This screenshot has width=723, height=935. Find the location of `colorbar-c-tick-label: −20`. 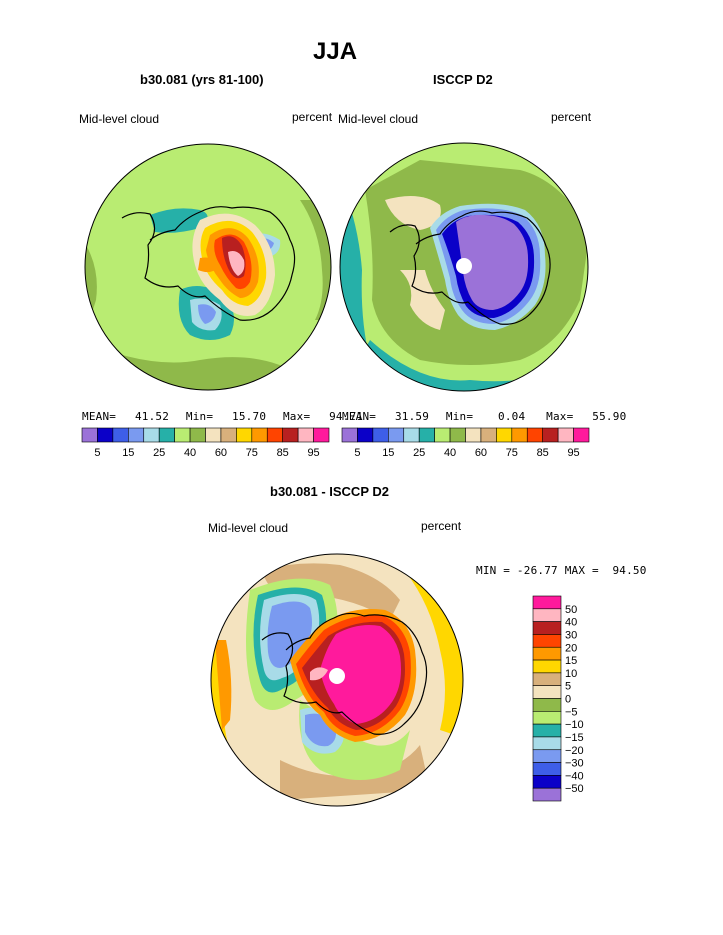

colorbar-c-tick-label: −20 is located at coordinates (574, 751).